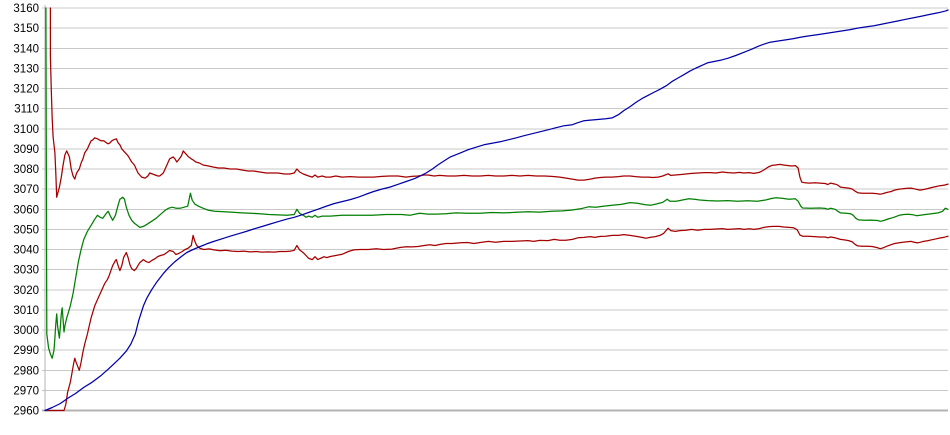 The width and height of the screenshot is (950, 435). I want to click on y-axis-tick-label: 3020, so click(26, 291).